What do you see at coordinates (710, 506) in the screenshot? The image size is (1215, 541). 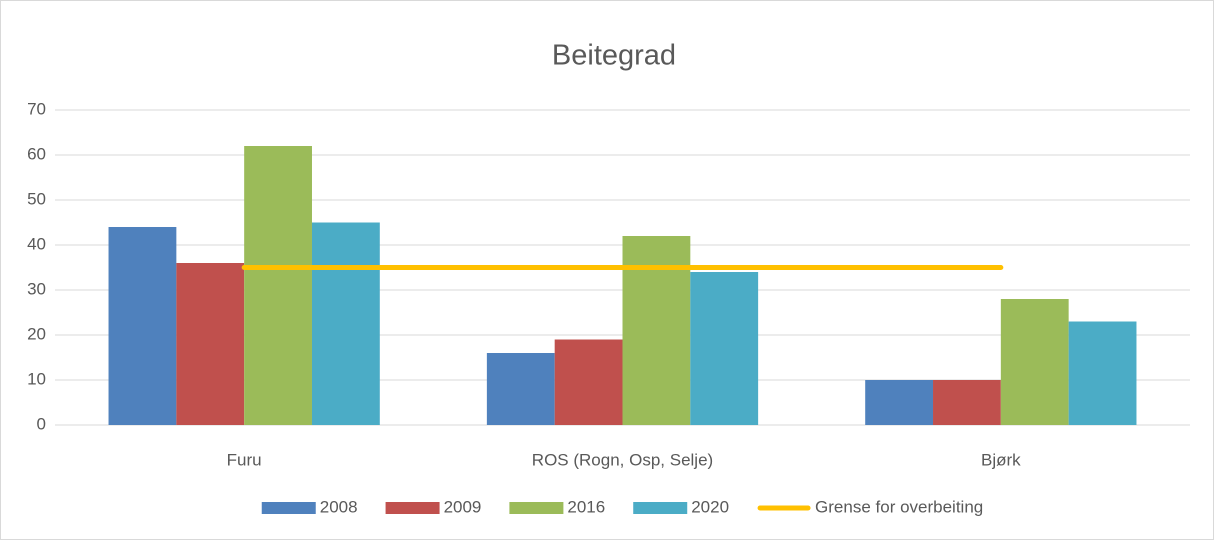 I see `legend-label: 2020` at bounding box center [710, 506].